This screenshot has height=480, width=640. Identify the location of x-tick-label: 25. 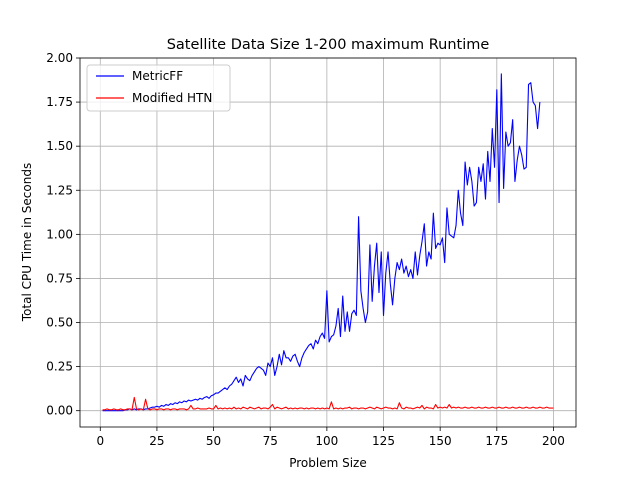
(156, 441).